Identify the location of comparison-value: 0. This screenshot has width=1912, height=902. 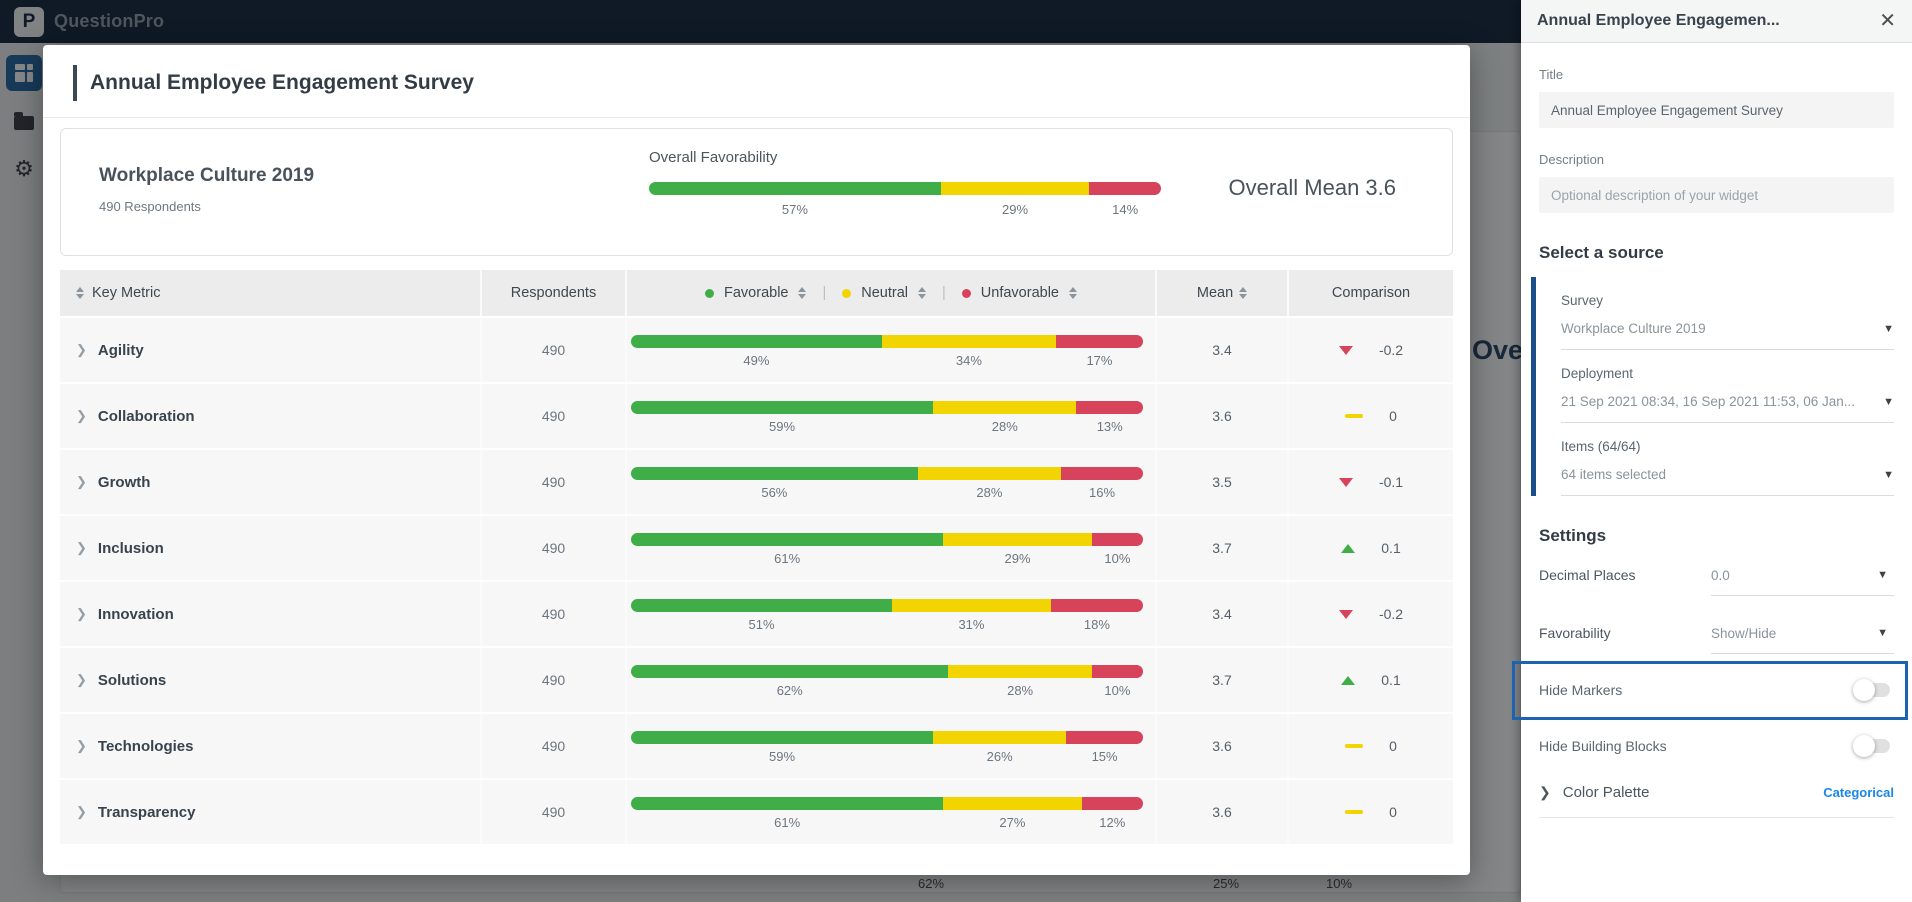
(1393, 416).